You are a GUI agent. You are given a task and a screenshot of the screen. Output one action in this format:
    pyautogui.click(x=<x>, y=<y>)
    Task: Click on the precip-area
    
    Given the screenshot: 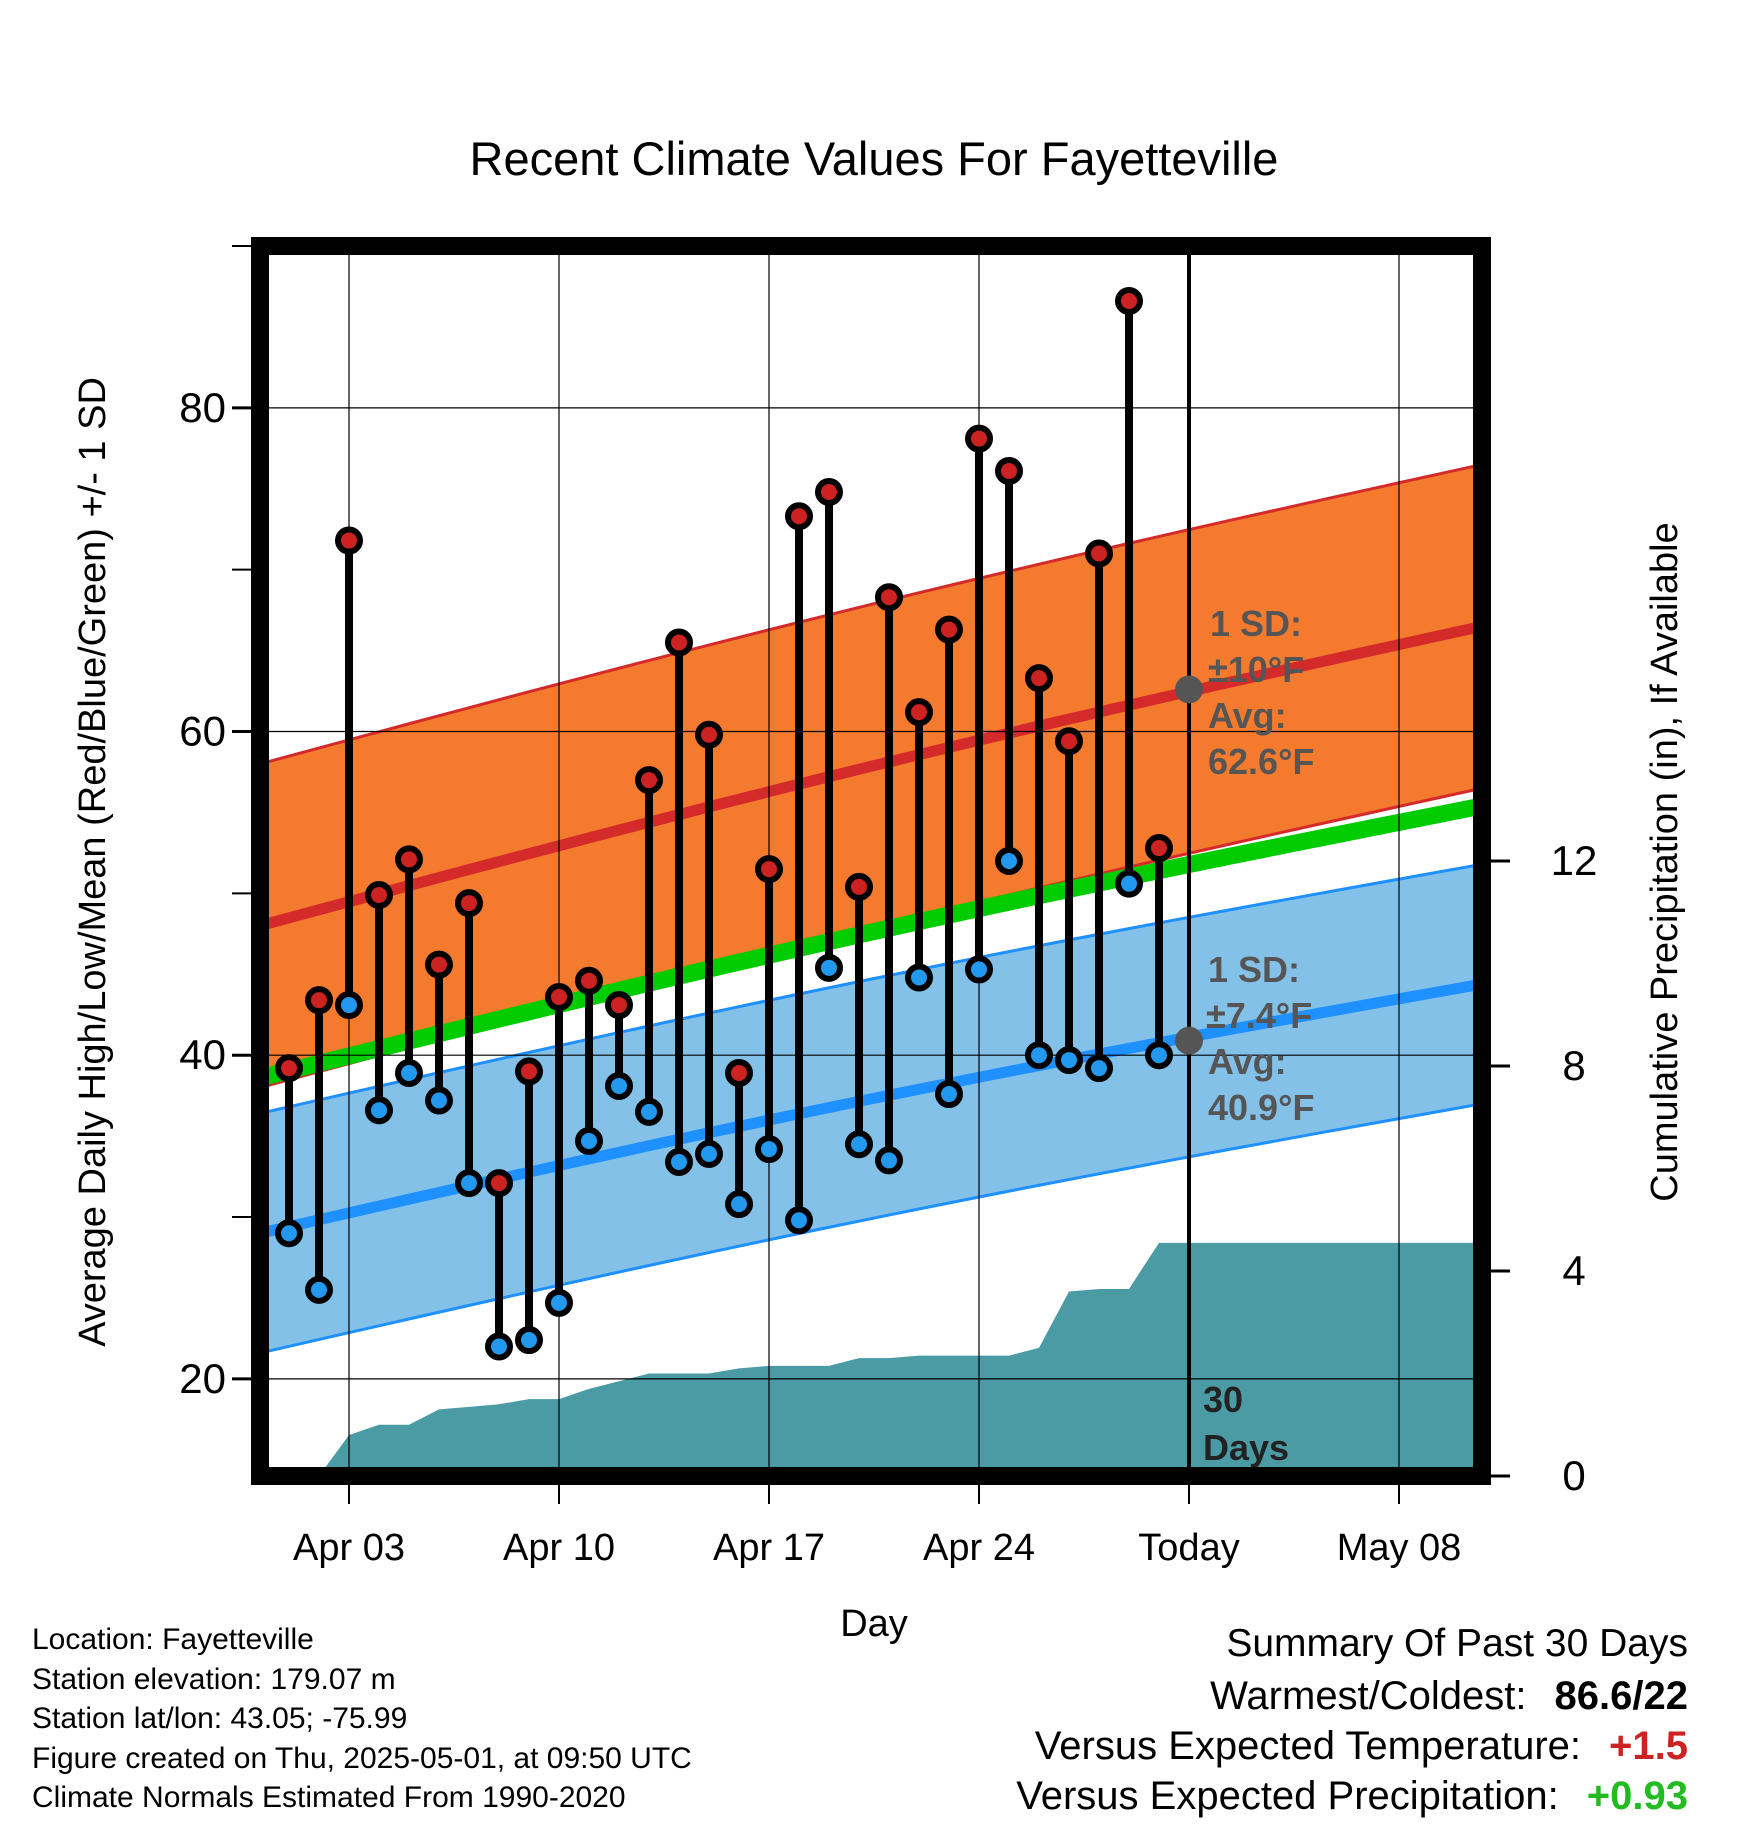 What is the action you would take?
    pyautogui.click(x=885, y=1359)
    